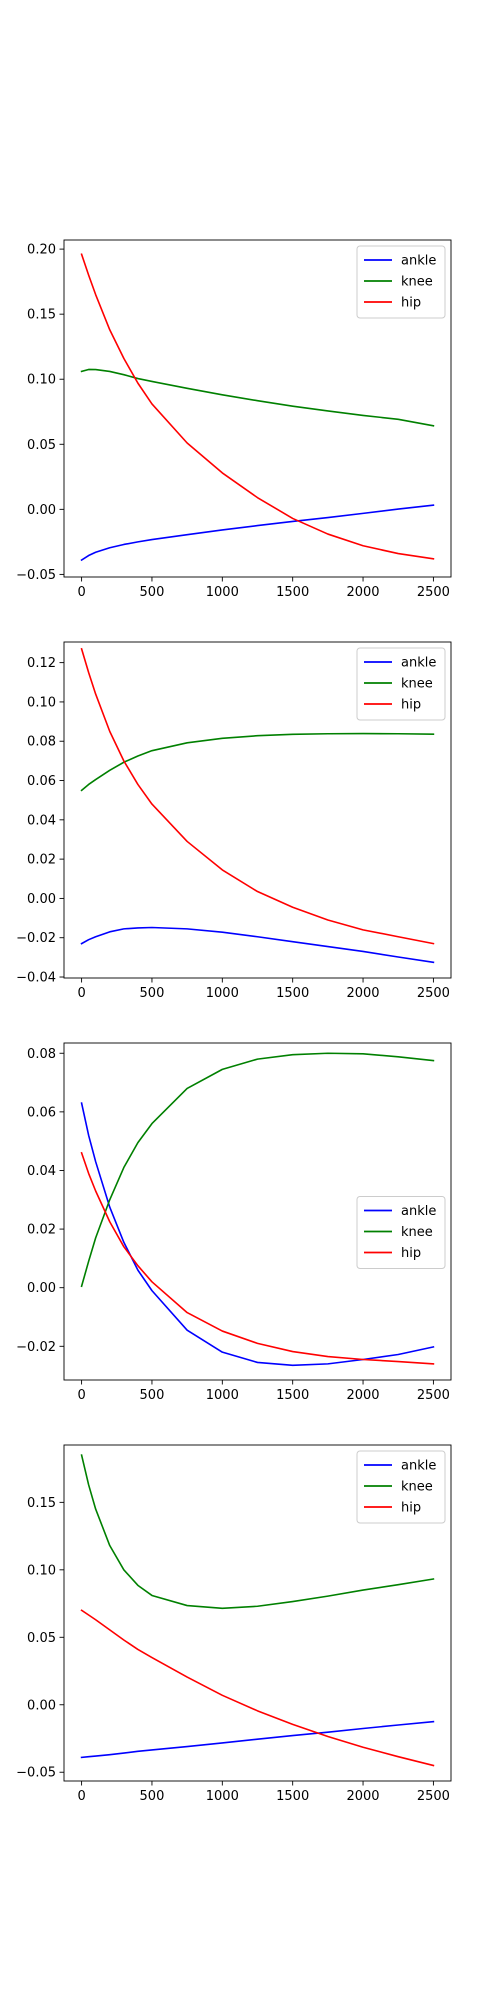  Describe the element at coordinates (41, 663) in the screenshot. I see `y-tick-label: 0.12` at that location.